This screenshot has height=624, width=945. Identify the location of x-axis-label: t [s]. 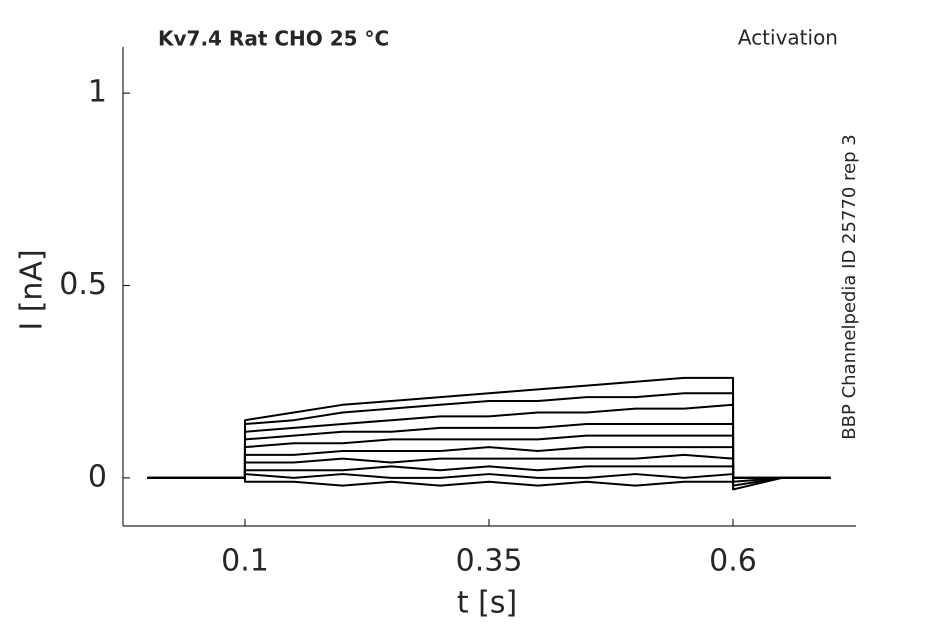
(487, 603).